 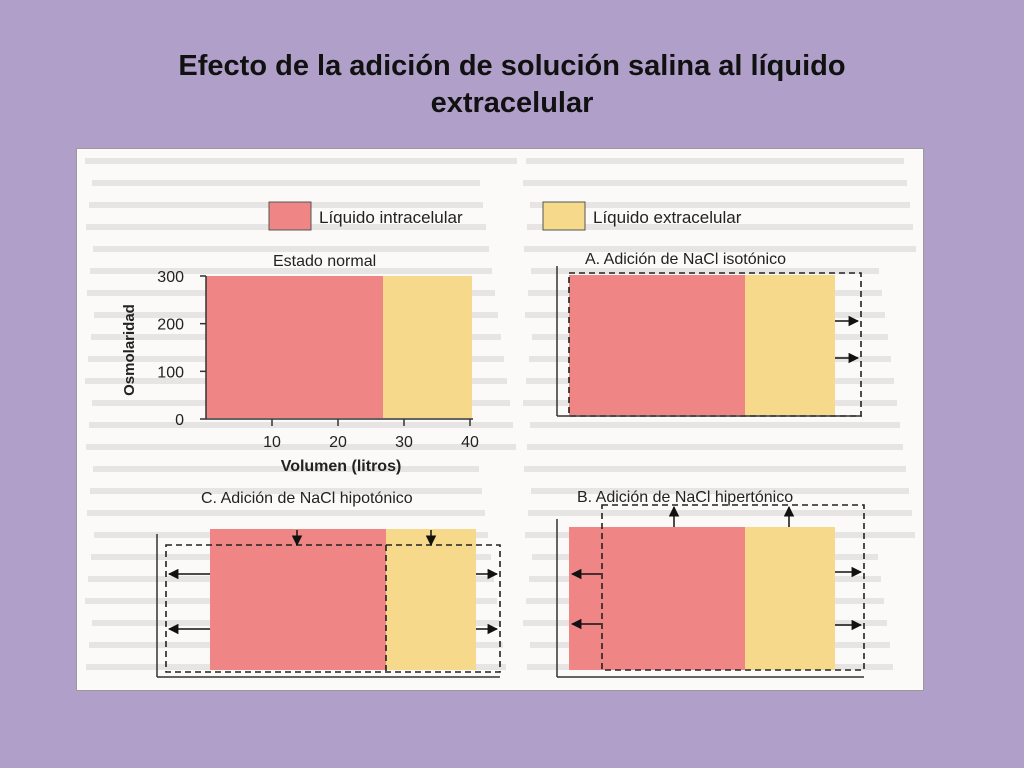 What do you see at coordinates (391, 217) in the screenshot?
I see `legend-label-intracellular: Líquido intracelular` at bounding box center [391, 217].